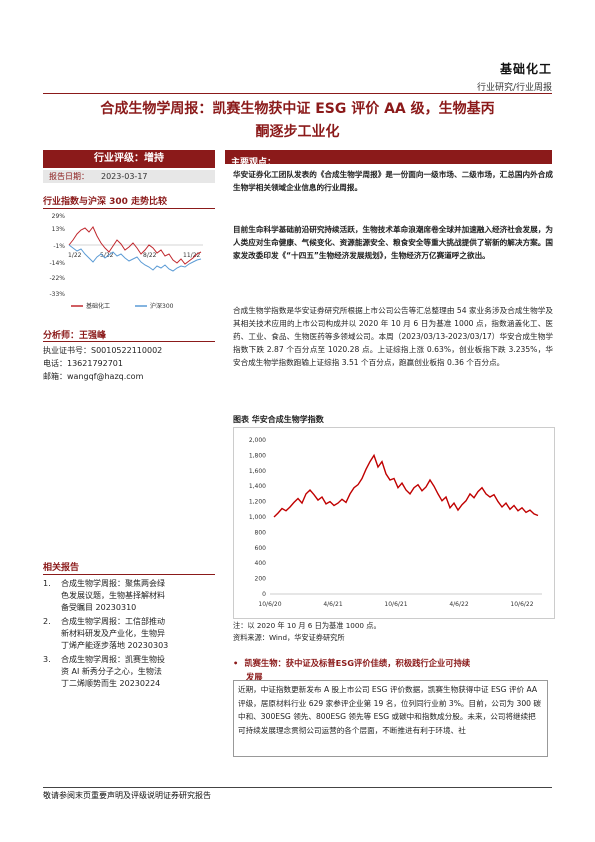 The image size is (595, 842). Describe the element at coordinates (75, 336) in the screenshot. I see `analyst-heading: 分析师：王强峰` at that location.